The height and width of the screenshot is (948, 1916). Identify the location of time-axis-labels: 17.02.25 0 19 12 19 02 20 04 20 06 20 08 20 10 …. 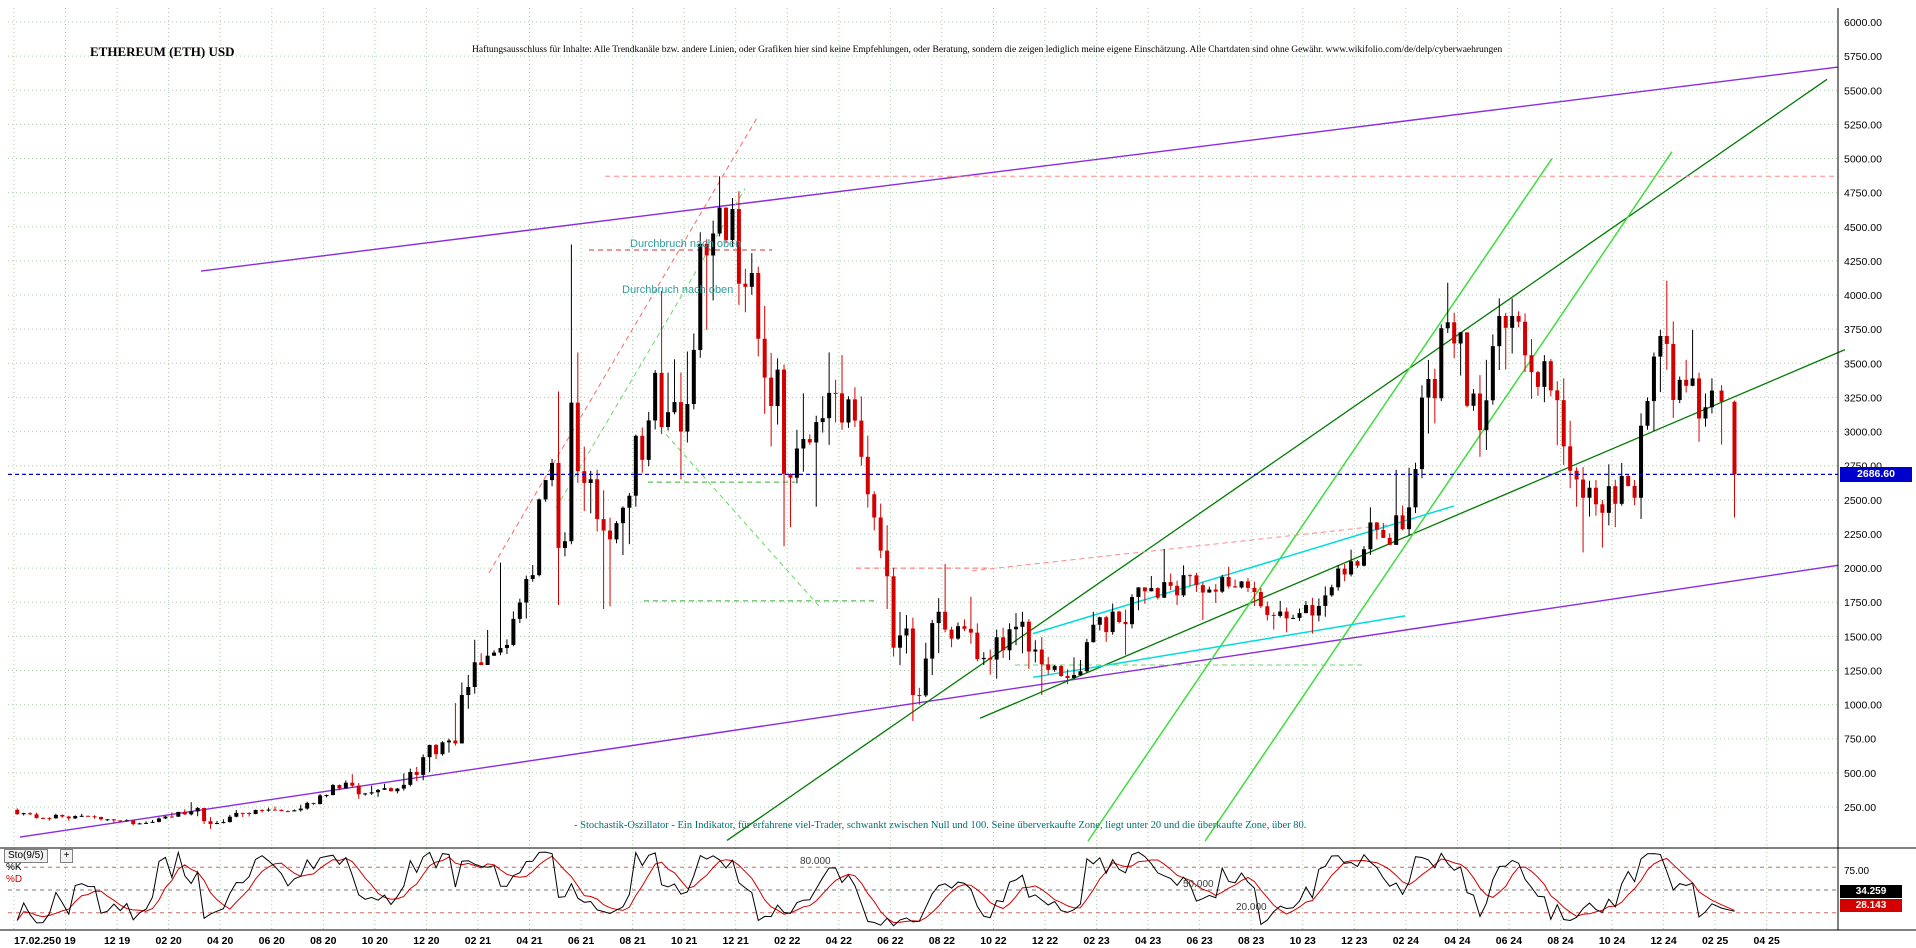
(897, 941).